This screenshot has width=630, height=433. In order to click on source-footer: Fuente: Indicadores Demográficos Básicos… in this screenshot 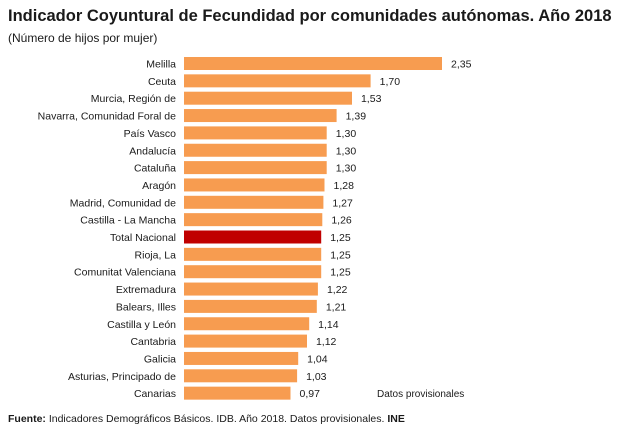, I will do `click(206, 419)`.